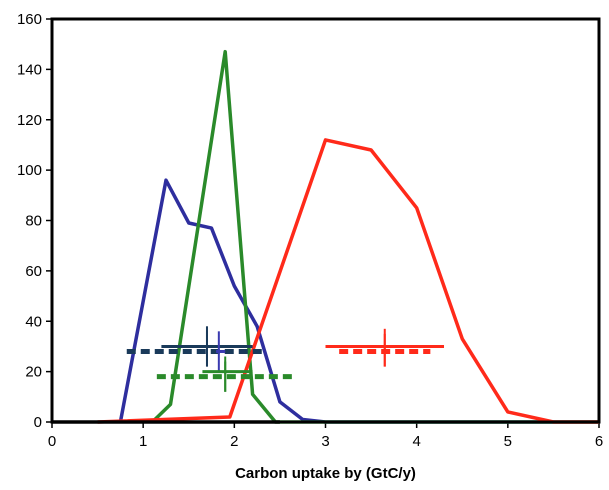 The image size is (609, 490). Describe the element at coordinates (599, 441) in the screenshot. I see `x-tick-label: 6` at that location.